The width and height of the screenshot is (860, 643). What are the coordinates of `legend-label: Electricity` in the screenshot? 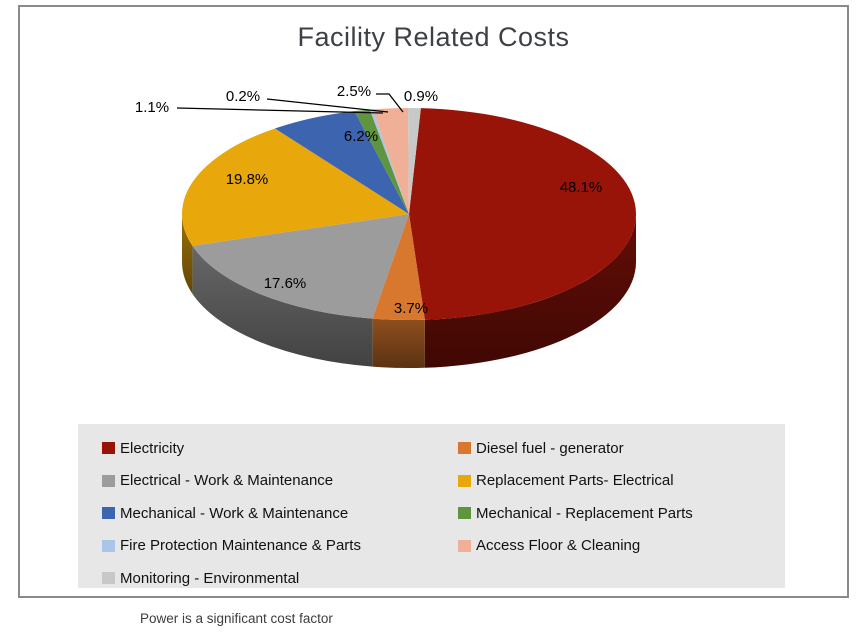 It's located at (152, 448).